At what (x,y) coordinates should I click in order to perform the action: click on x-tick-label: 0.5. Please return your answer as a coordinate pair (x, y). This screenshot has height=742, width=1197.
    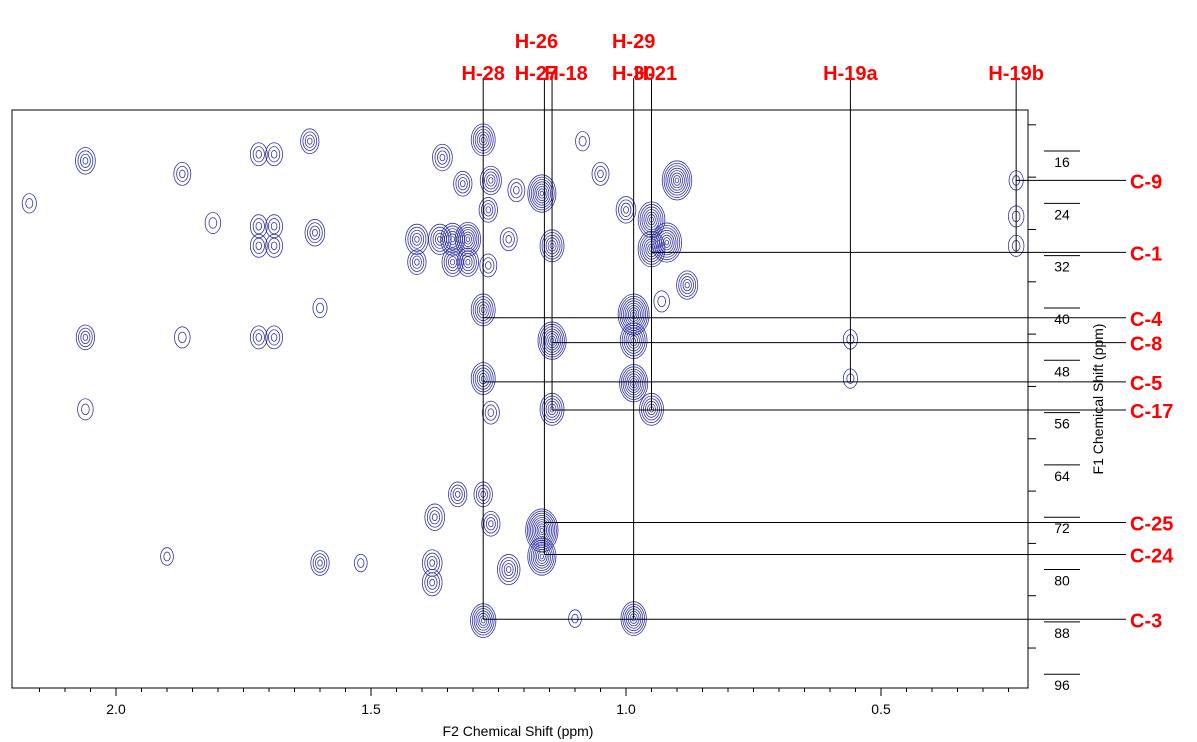
    Looking at the image, I should click on (881, 709).